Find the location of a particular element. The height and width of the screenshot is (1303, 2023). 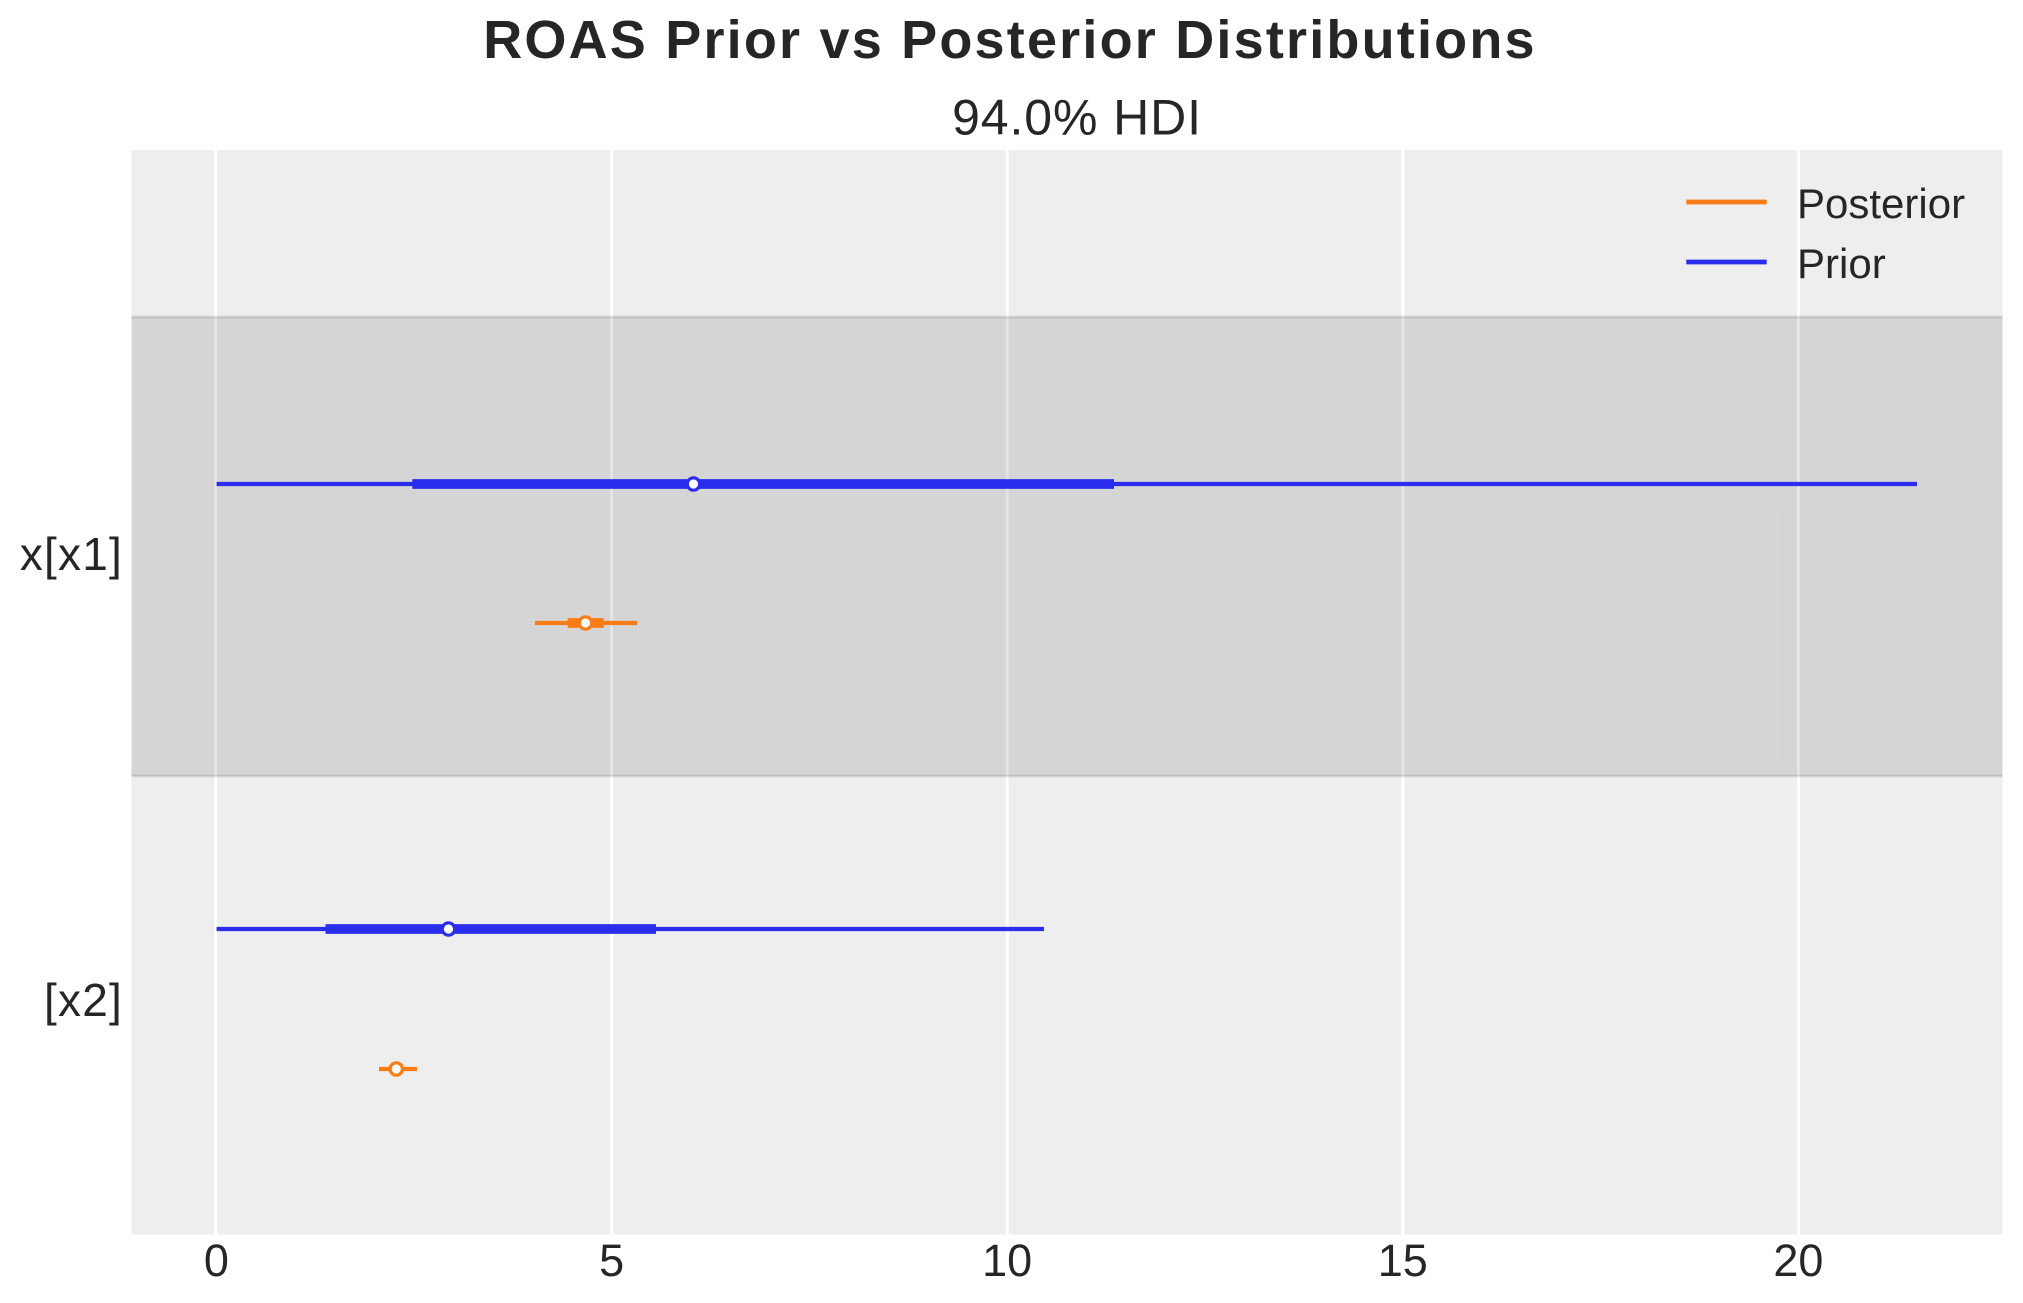

svg-text: [x2] is located at coordinates (83, 1000).